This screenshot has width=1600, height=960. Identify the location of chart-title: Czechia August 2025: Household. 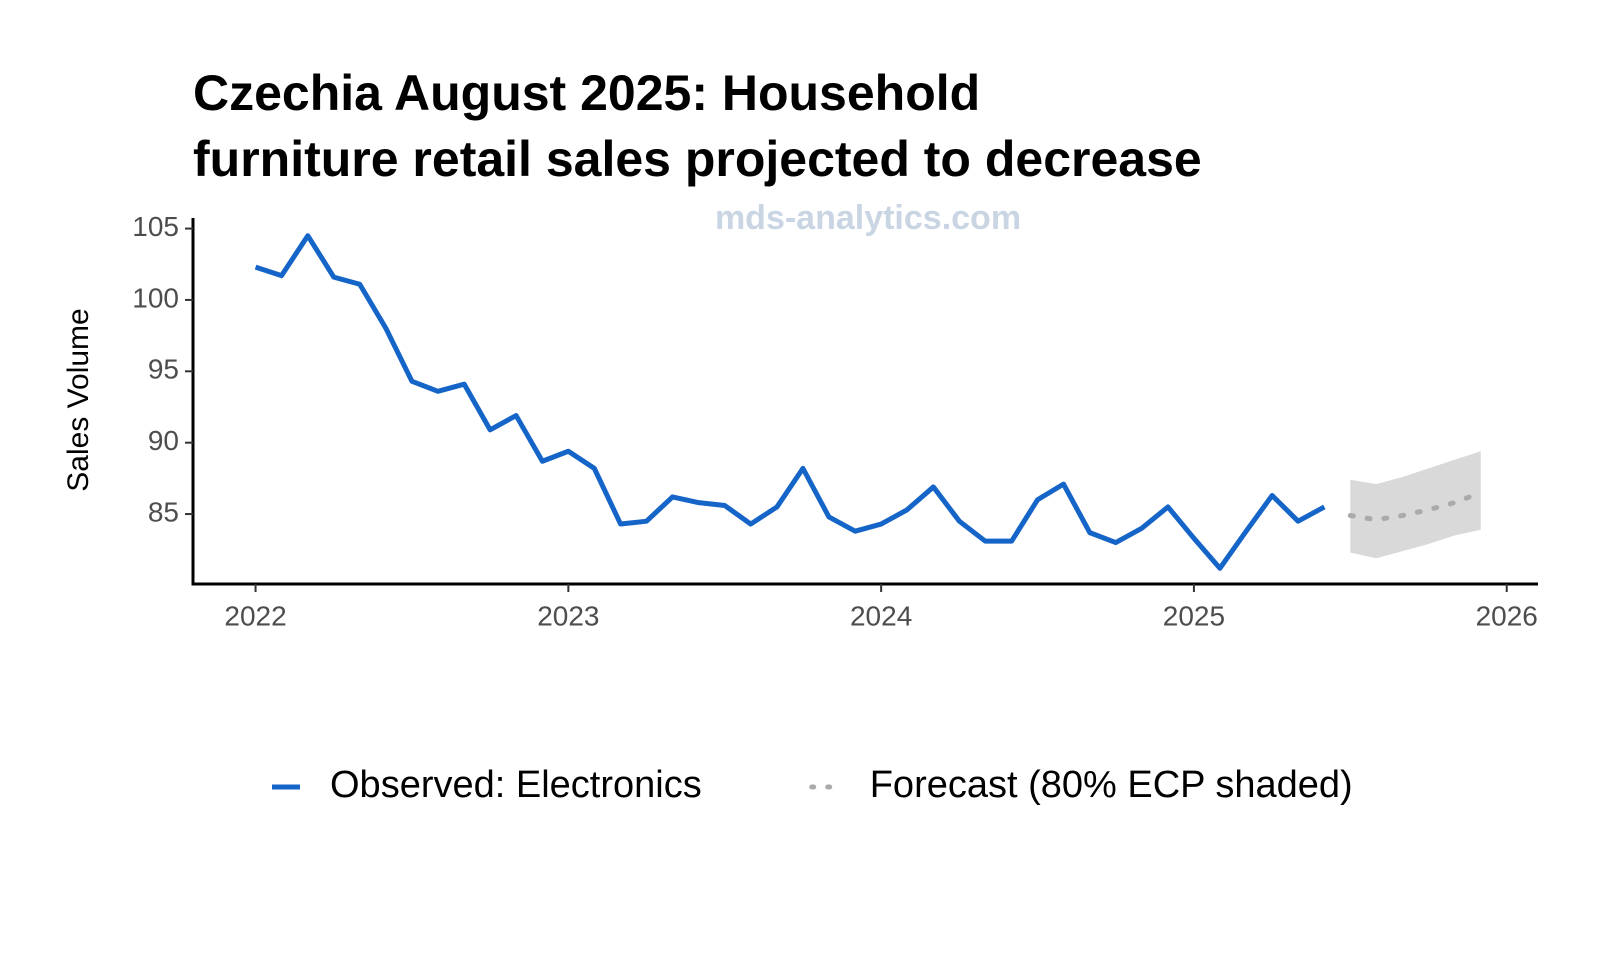
(586, 93).